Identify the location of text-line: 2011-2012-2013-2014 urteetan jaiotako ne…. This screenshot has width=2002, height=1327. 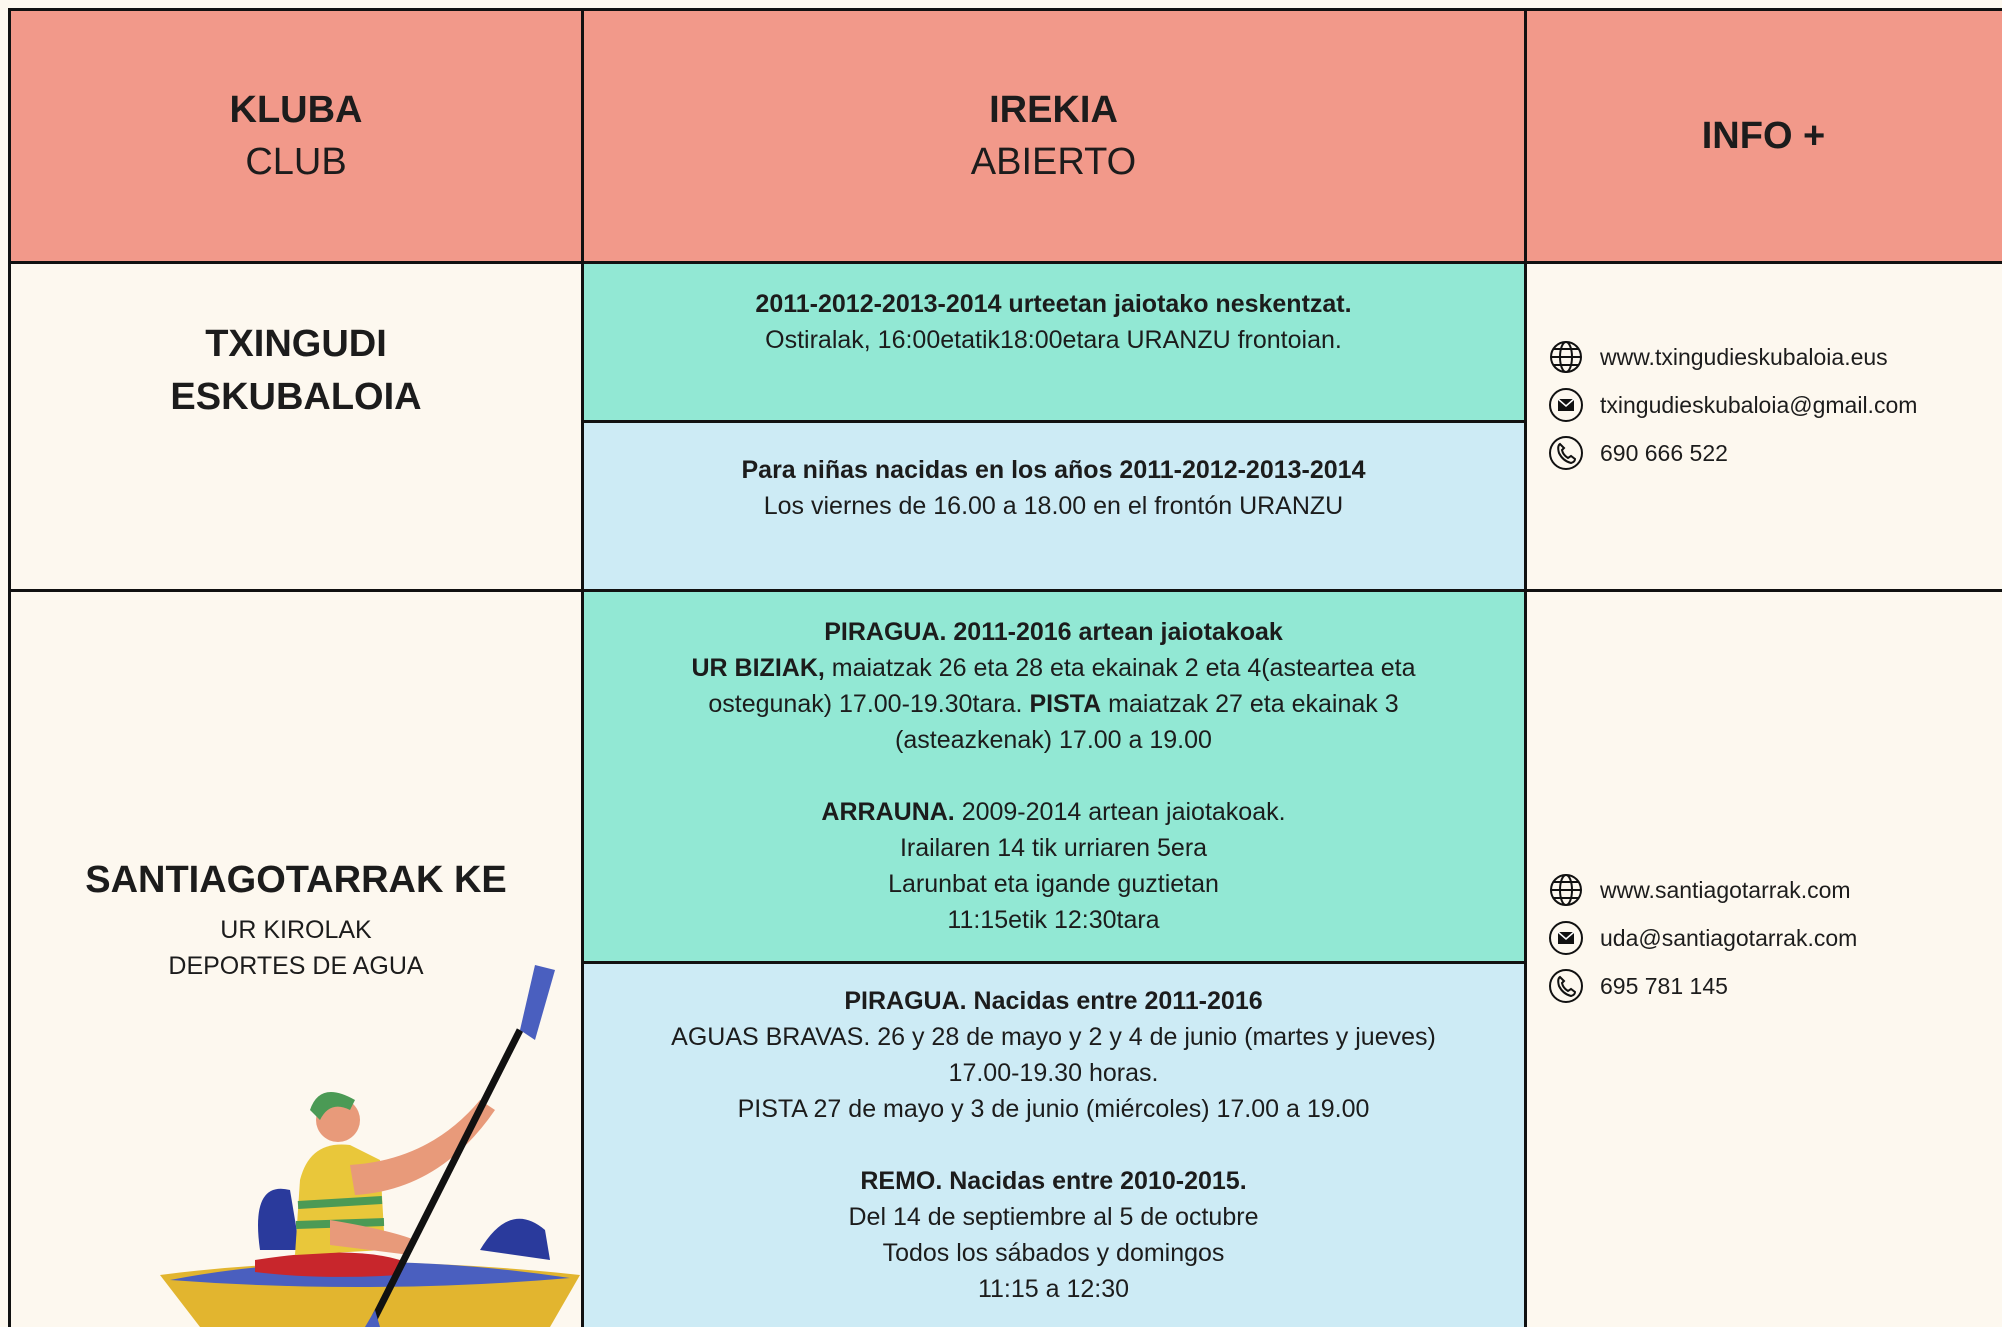
(1053, 304).